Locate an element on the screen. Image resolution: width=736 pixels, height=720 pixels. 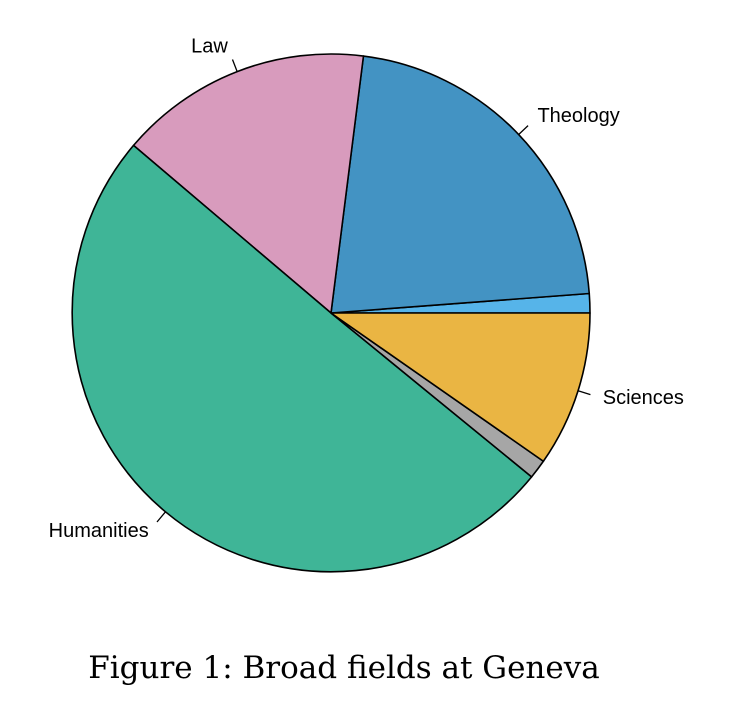
figure-caption: Figure 1: Broad fields at Geneva is located at coordinates (344, 668).